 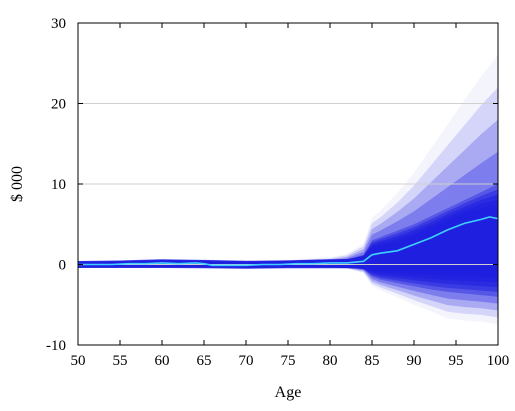 I want to click on fan-band, so click(x=288, y=241).